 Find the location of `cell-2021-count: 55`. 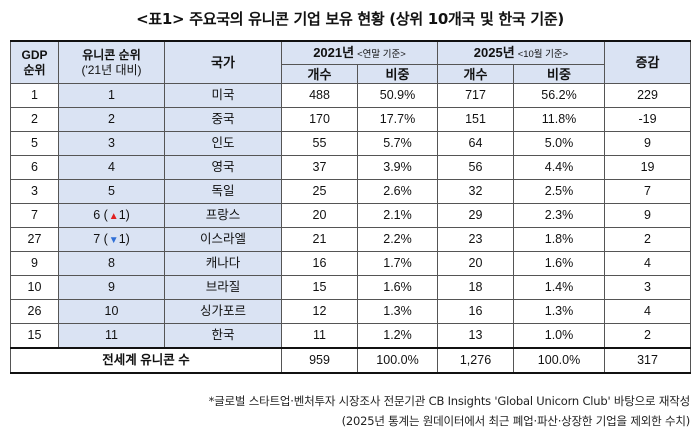

cell-2021-count: 55 is located at coordinates (319, 143).